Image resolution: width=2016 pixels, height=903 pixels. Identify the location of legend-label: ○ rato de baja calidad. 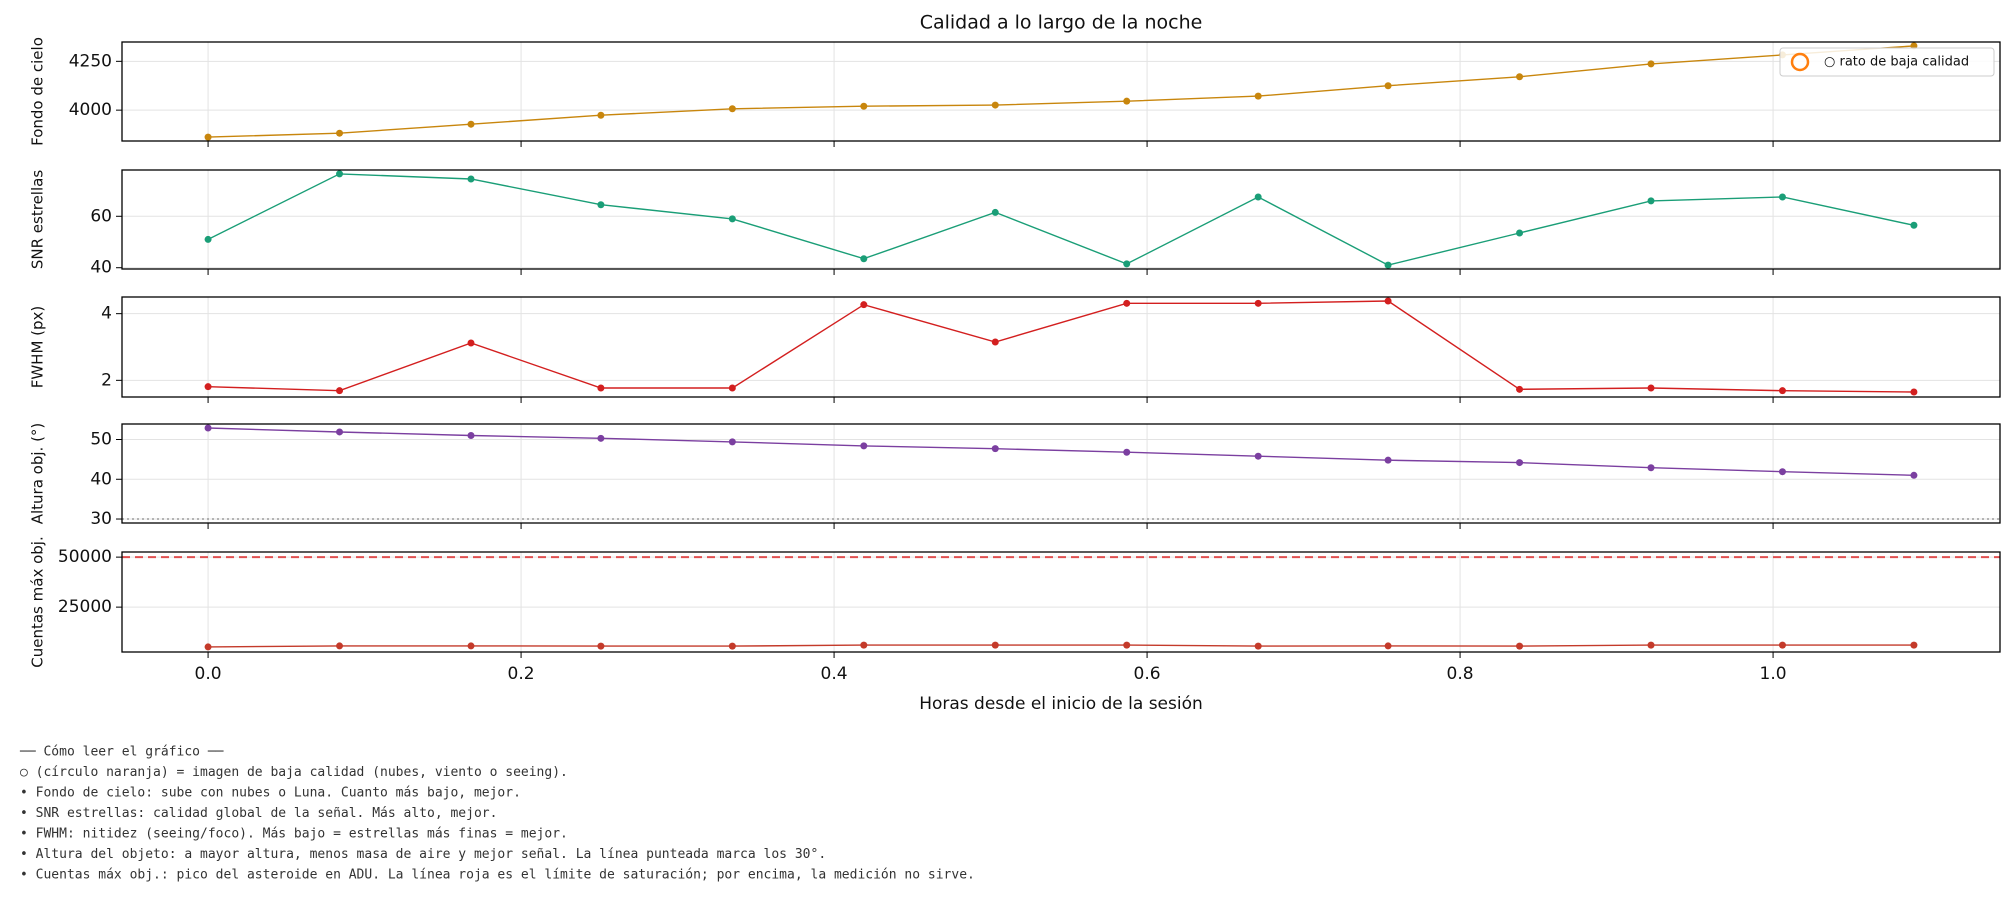
(1896, 62).